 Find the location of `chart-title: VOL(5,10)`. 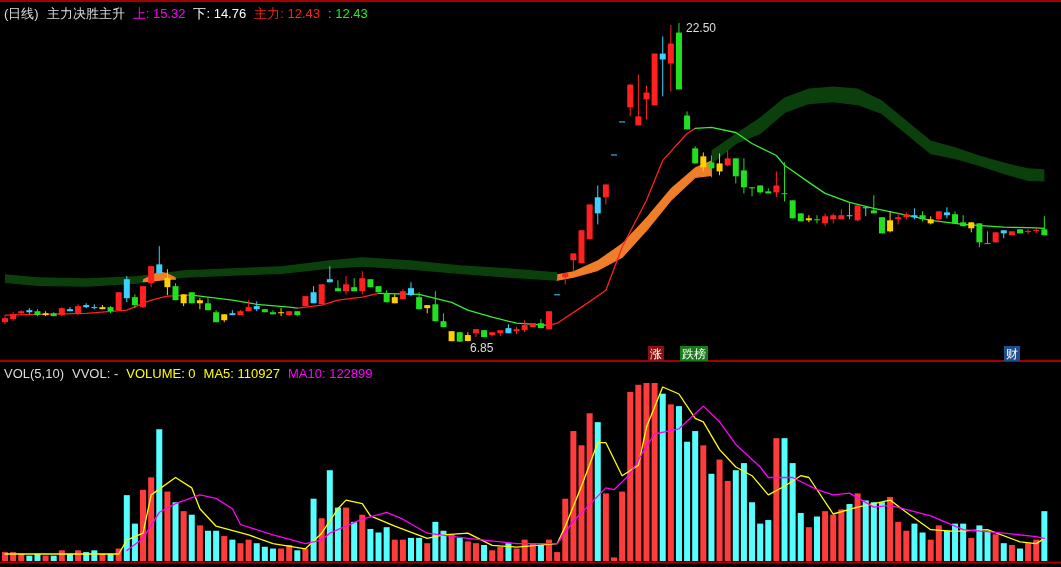

chart-title: VOL(5,10) is located at coordinates (34, 373).